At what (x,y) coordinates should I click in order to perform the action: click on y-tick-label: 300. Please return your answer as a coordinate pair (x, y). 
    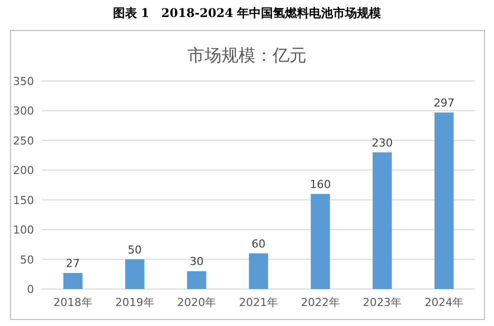
    Looking at the image, I should click on (23, 111).